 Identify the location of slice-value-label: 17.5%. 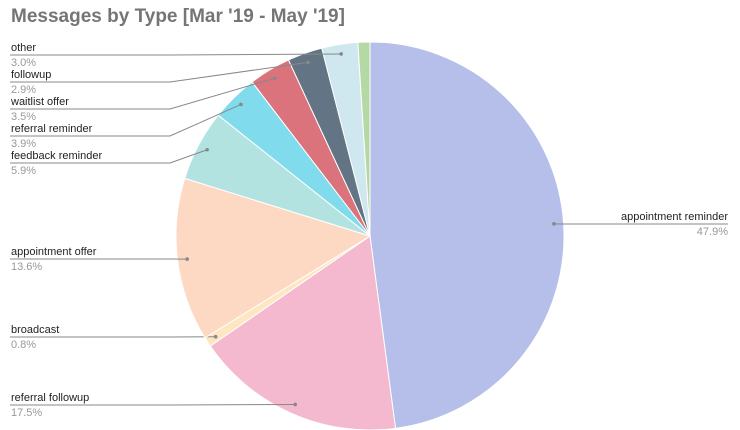
(26, 413).